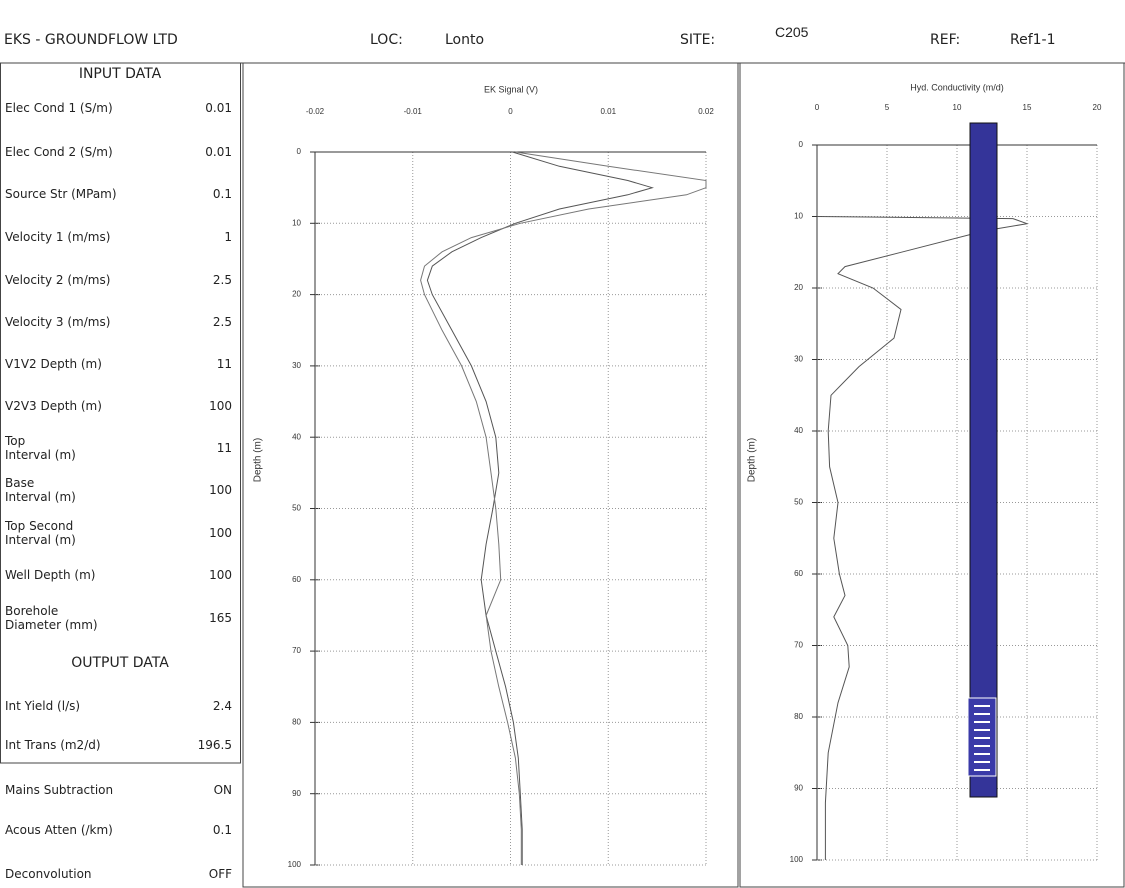 The height and width of the screenshot is (888, 1125). What do you see at coordinates (413, 111) in the screenshot?
I see `x-tick-label: -0.01` at bounding box center [413, 111].